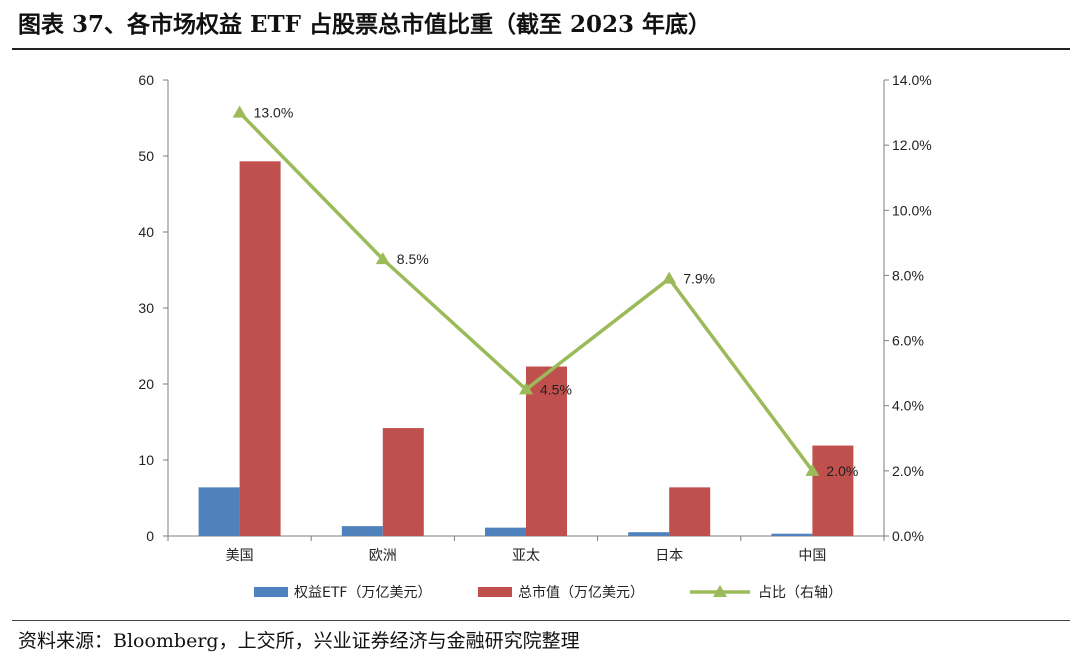  What do you see at coordinates (150, 536) in the screenshot?
I see `left-tick-label: 0` at bounding box center [150, 536].